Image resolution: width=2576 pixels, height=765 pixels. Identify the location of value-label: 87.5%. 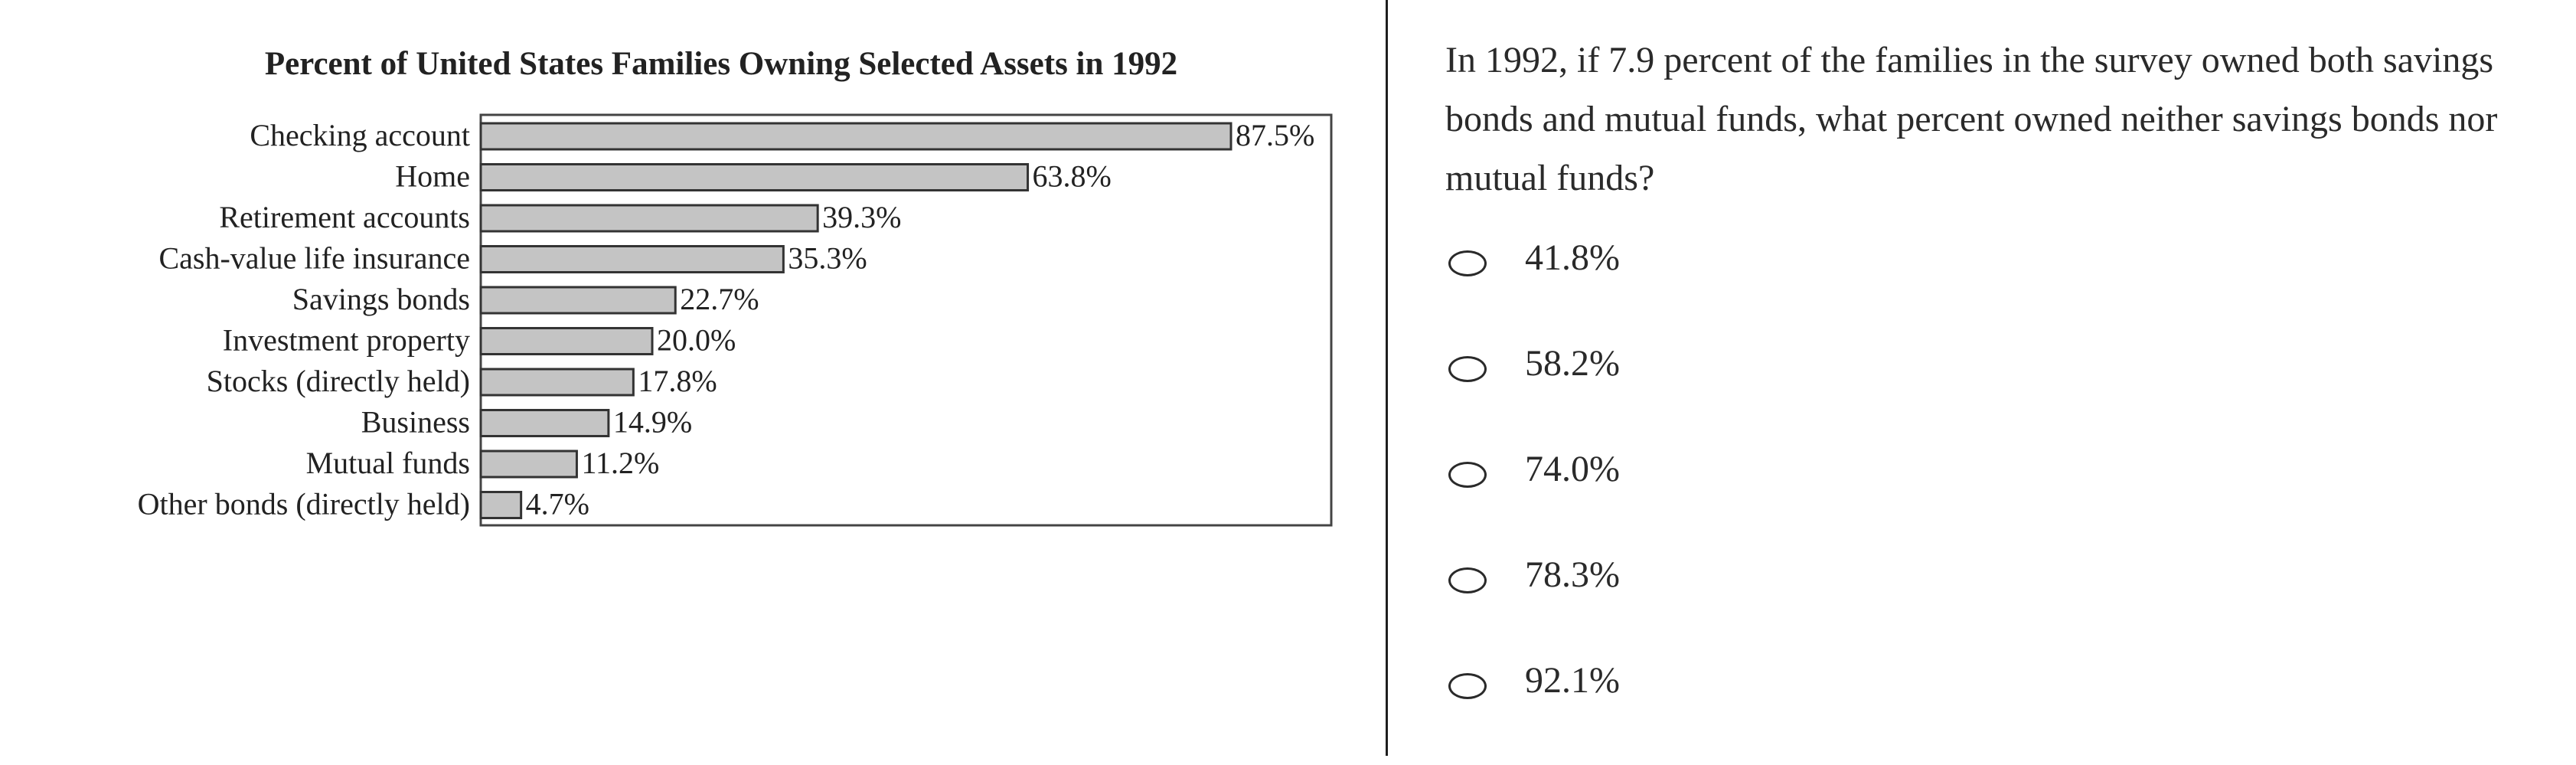
(1275, 135).